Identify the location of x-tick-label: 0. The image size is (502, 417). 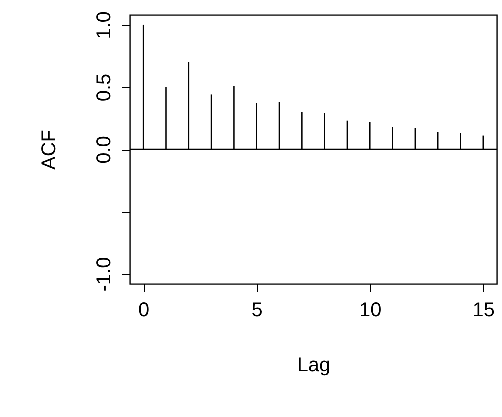
(144, 311).